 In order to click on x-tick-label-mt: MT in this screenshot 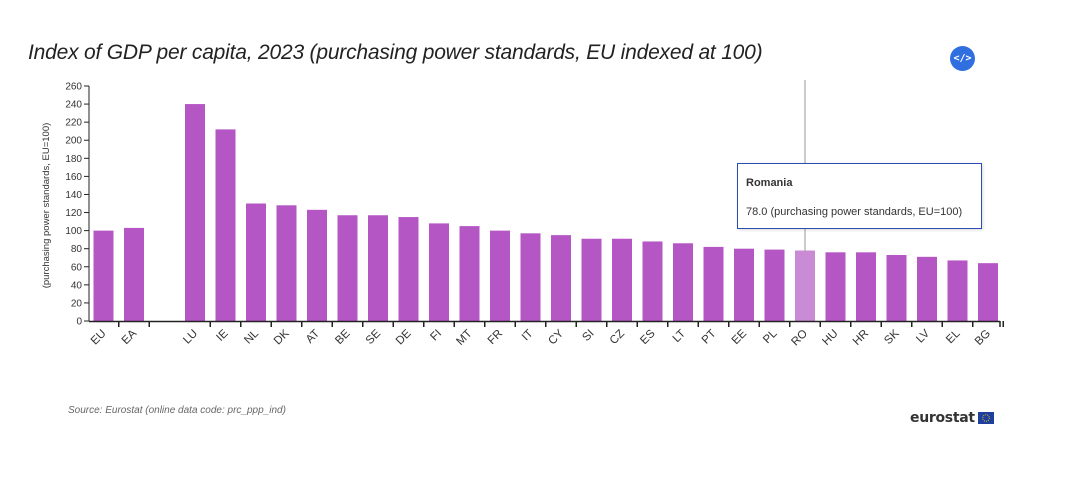, I will do `click(464, 338)`.